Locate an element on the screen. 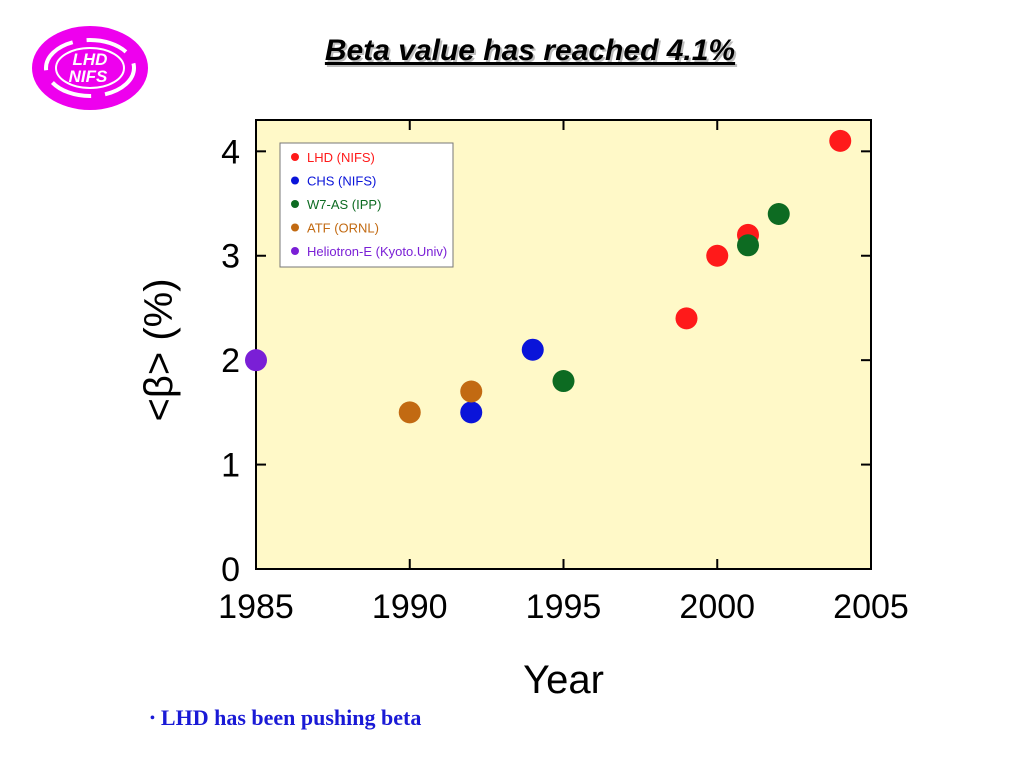 The height and width of the screenshot is (768, 1024). y-tick-label-3: 3 is located at coordinates (230, 257).